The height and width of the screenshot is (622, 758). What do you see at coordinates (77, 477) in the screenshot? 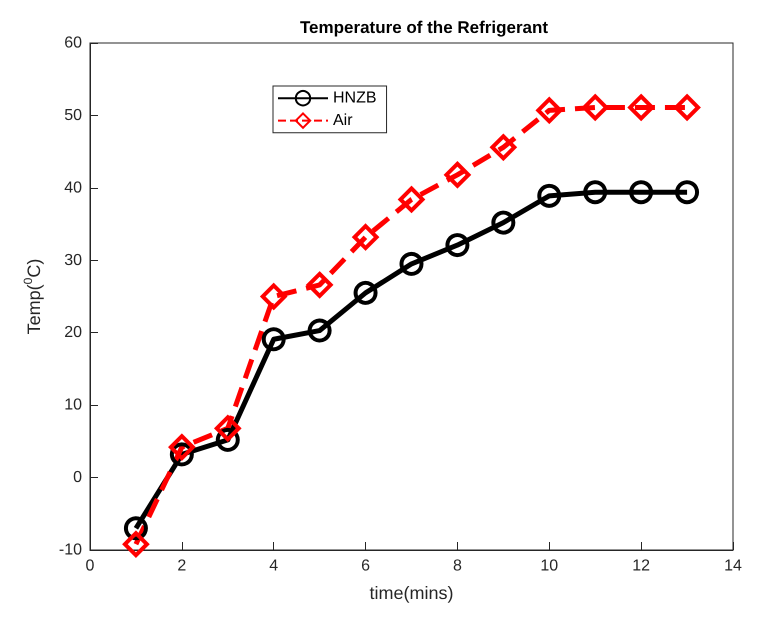
I see `y-tick-label: 0` at bounding box center [77, 477].